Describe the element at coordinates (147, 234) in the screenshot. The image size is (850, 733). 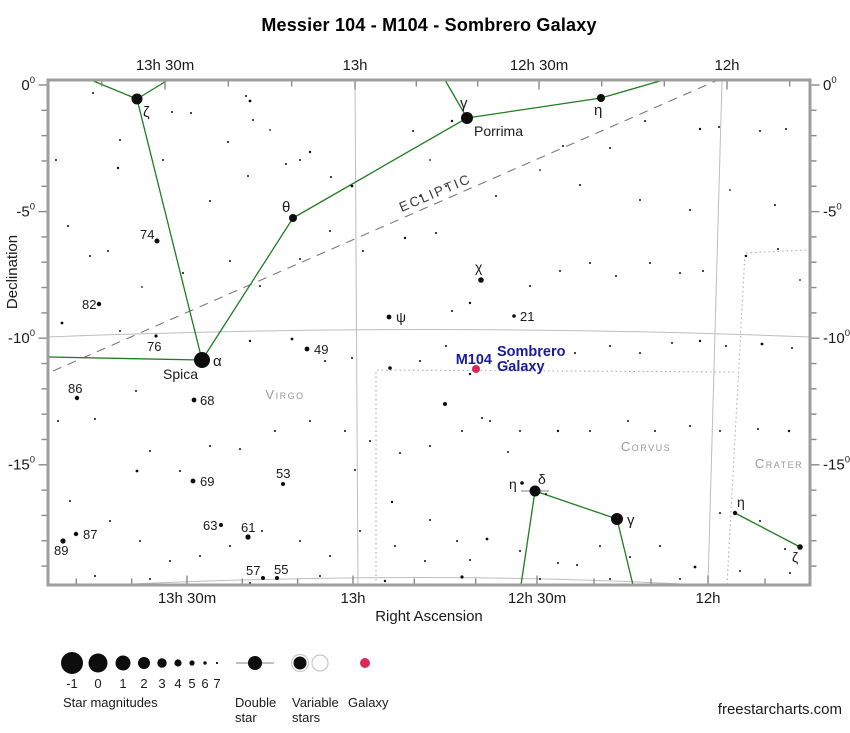
I see `star-label: 74` at that location.